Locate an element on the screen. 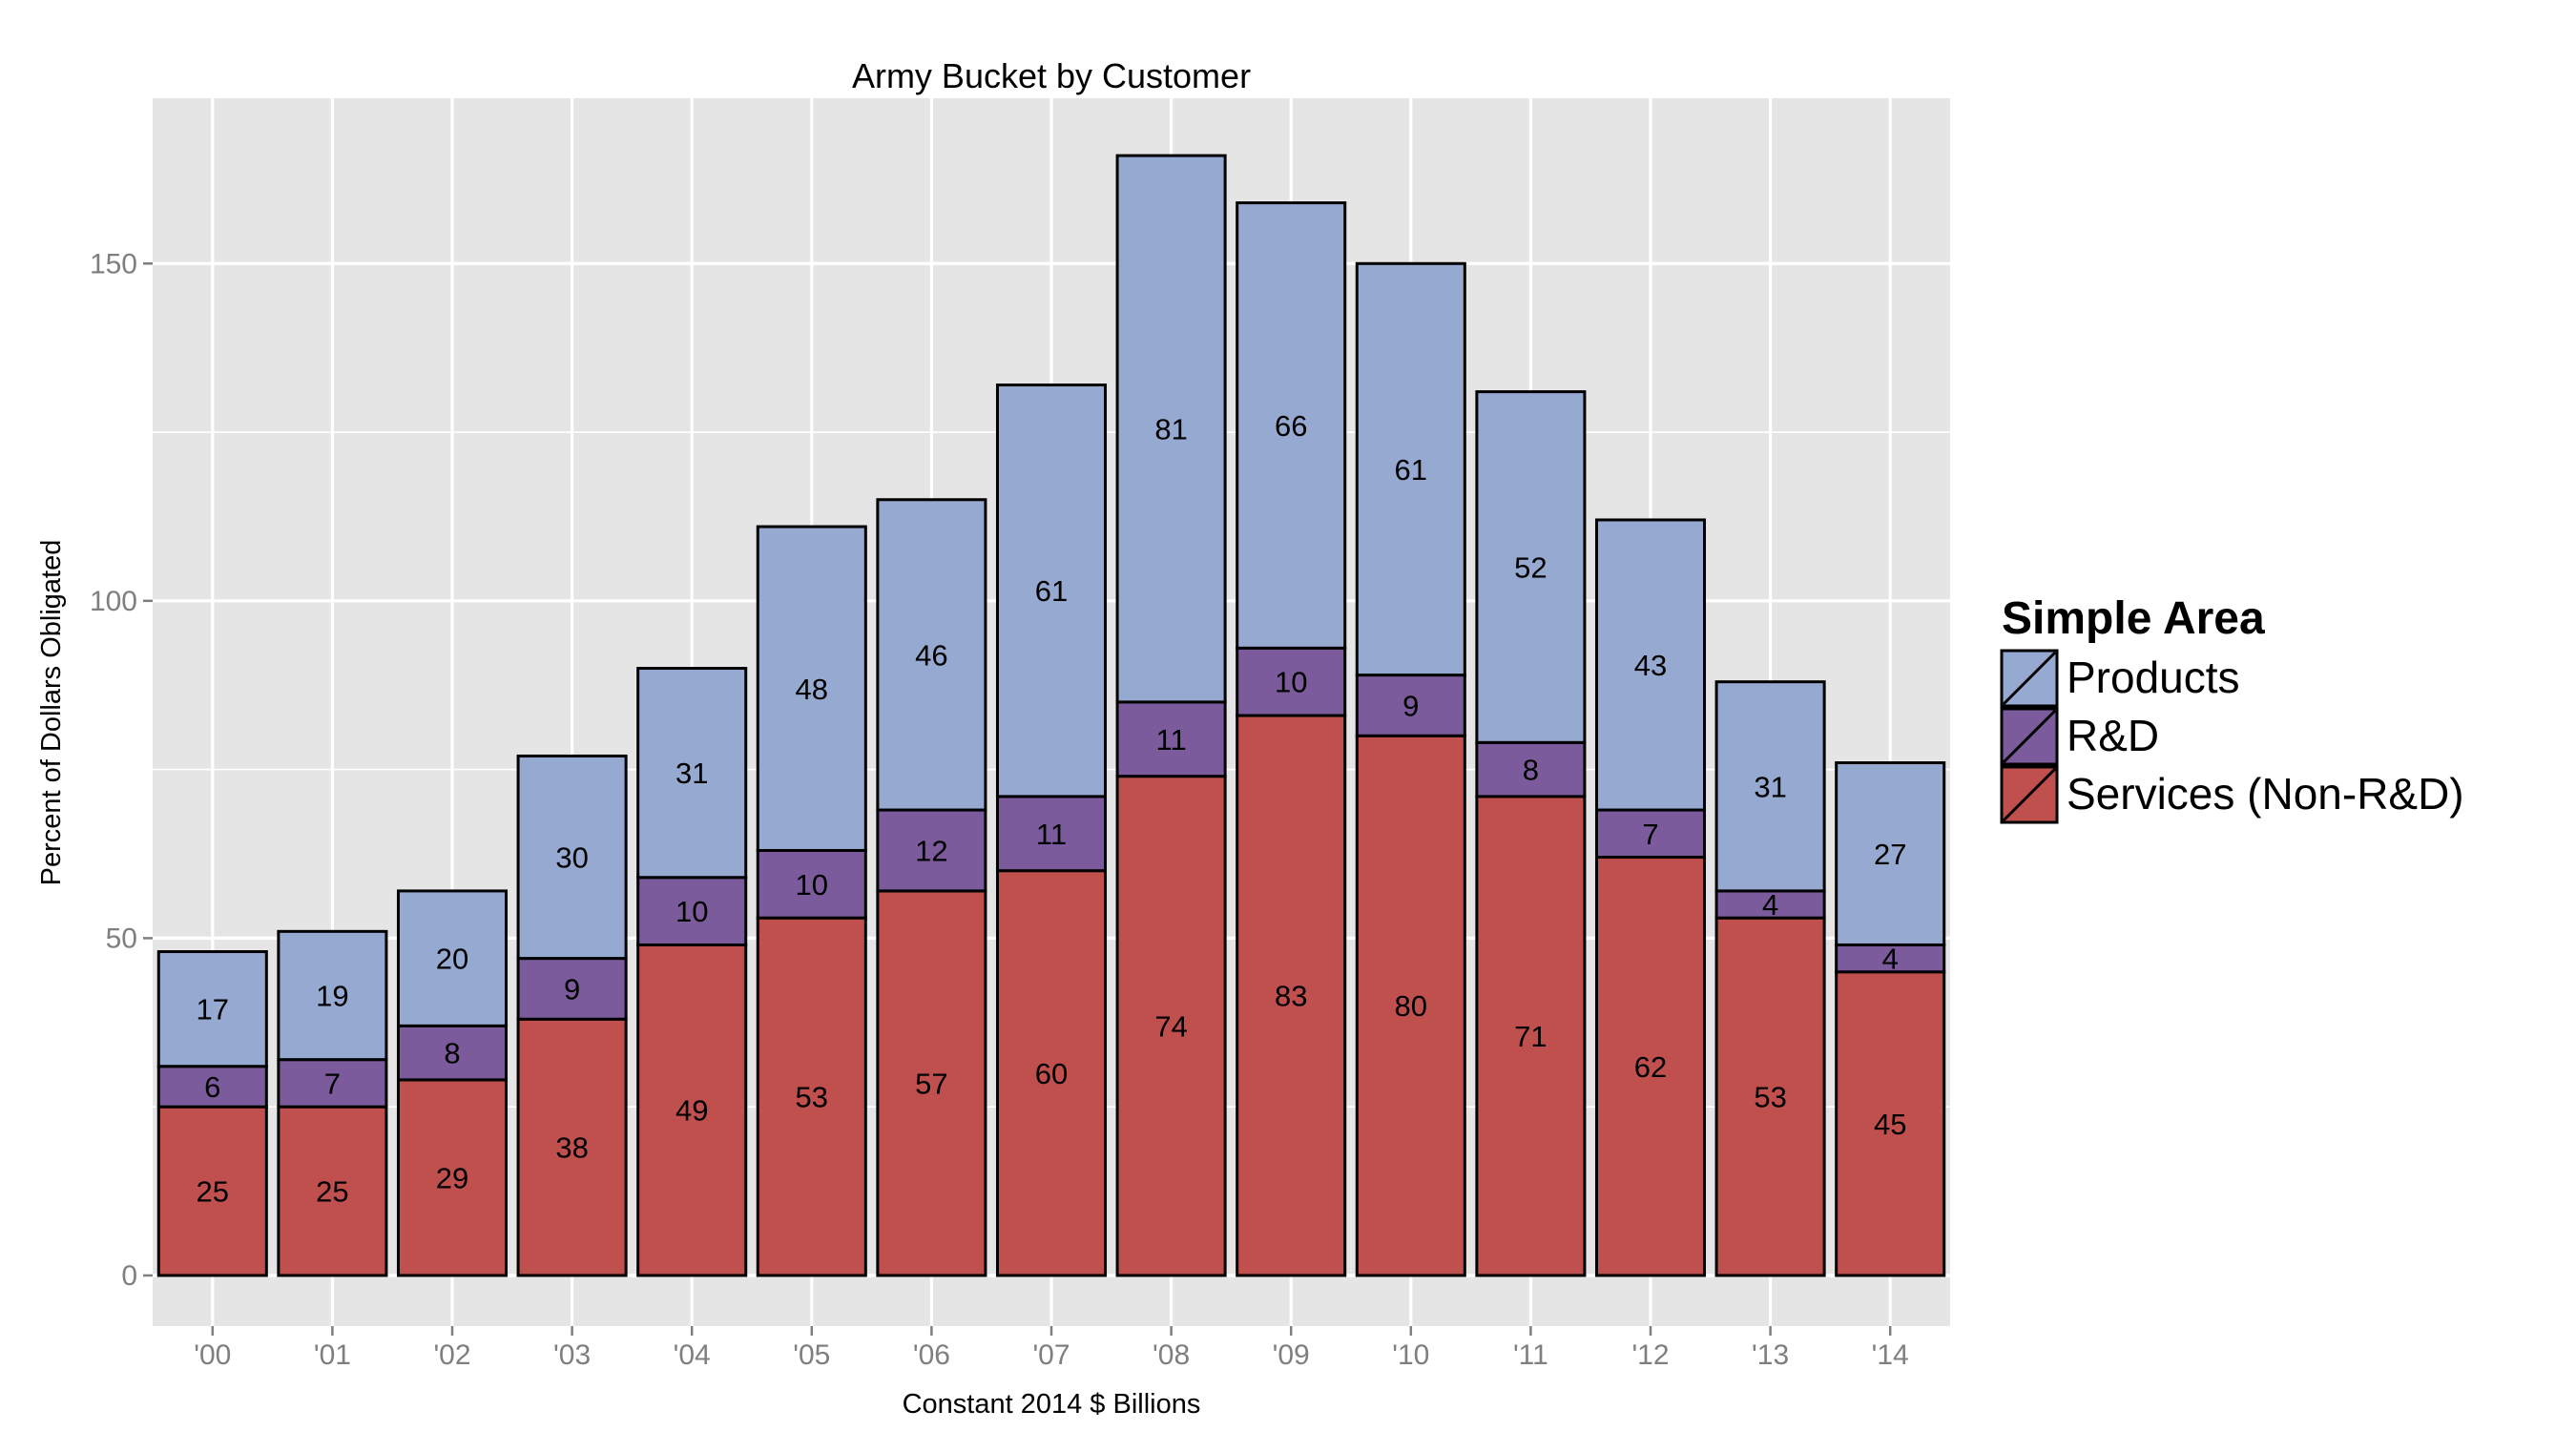 This screenshot has height=1431, width=2576. legend-item-label: R&D is located at coordinates (2113, 735).